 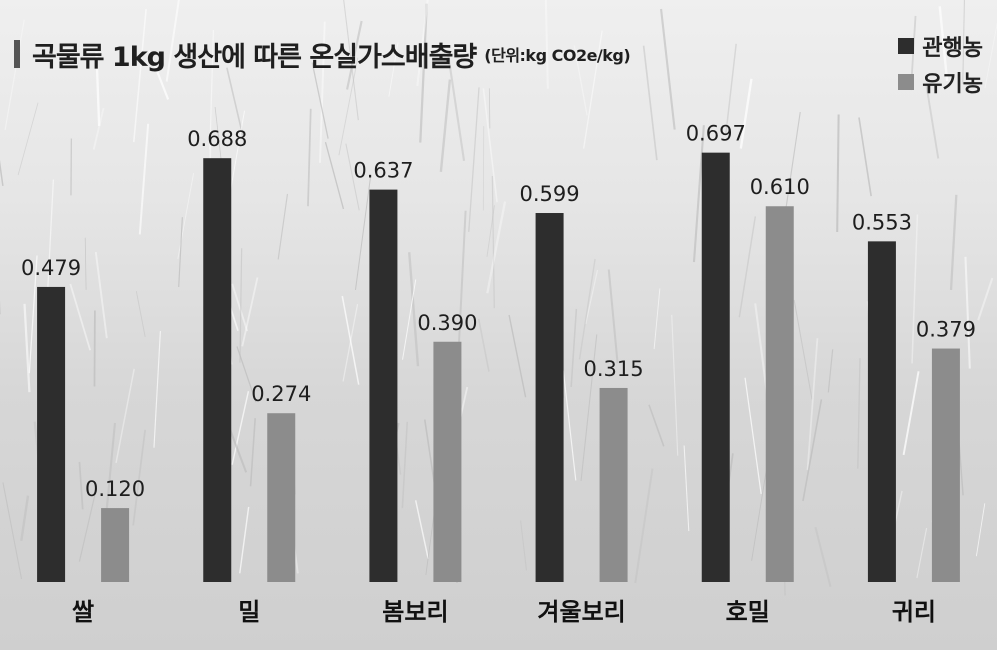 What do you see at coordinates (447, 323) in the screenshot?
I see `value-label-organic-2: 0.390` at bounding box center [447, 323].